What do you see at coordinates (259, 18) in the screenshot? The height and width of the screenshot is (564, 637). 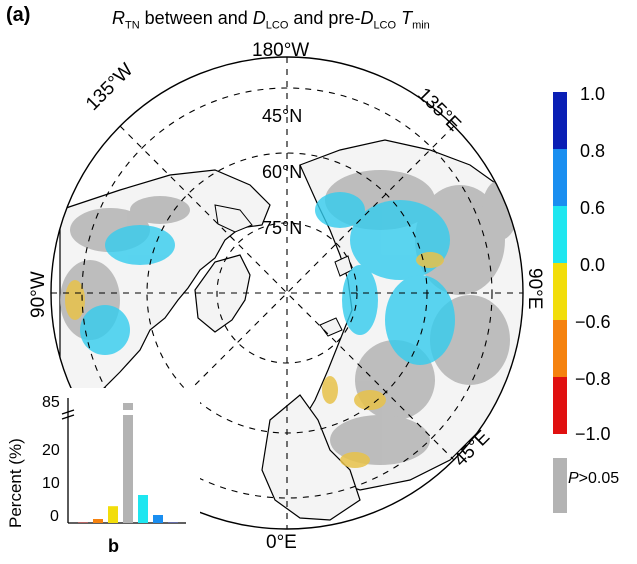 I see `title-d: D` at bounding box center [259, 18].